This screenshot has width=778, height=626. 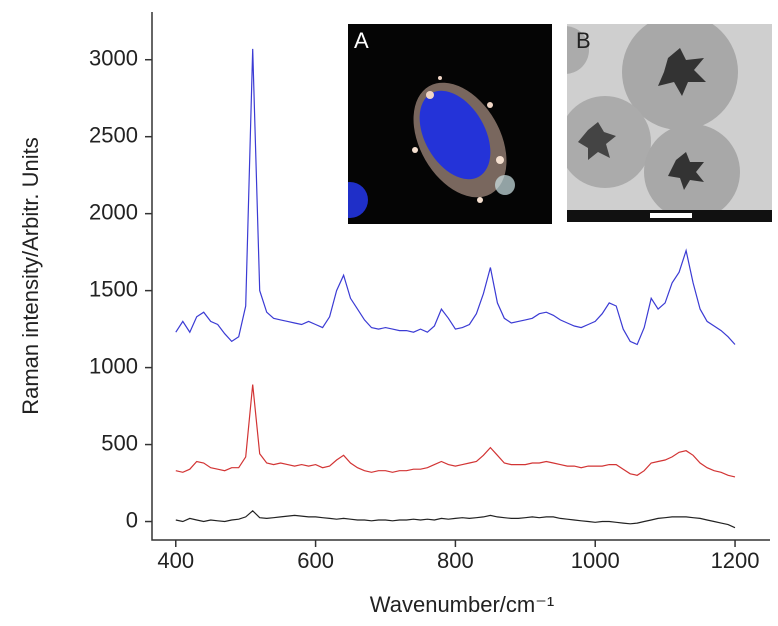 I want to click on inset-image-a, so click(x=450, y=124).